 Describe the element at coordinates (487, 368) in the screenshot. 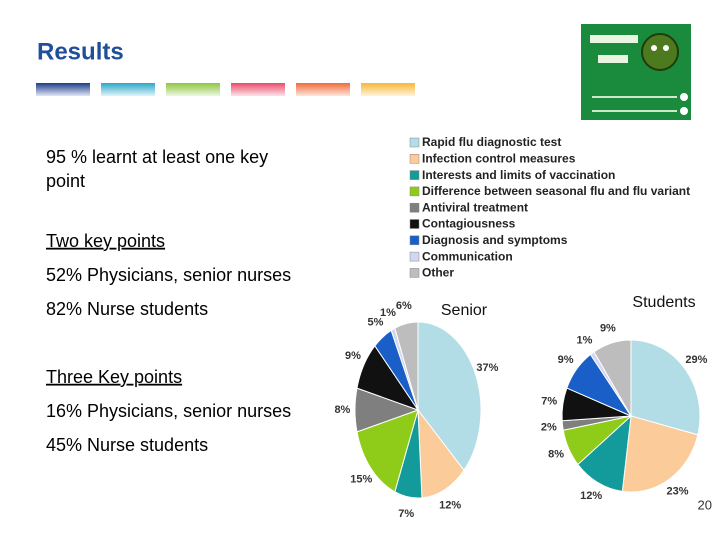

I see `data-label: 37%` at that location.